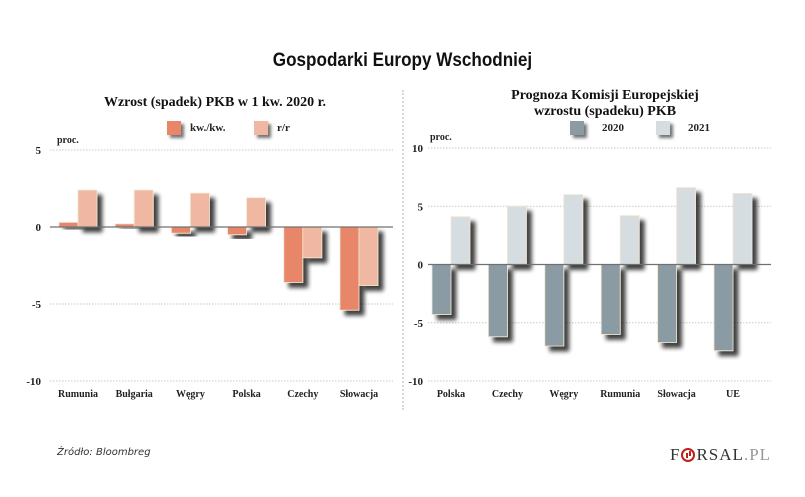 This screenshot has width=805, height=497. What do you see at coordinates (597, 128) in the screenshot?
I see `legend-item-2020: 2020` at bounding box center [597, 128].